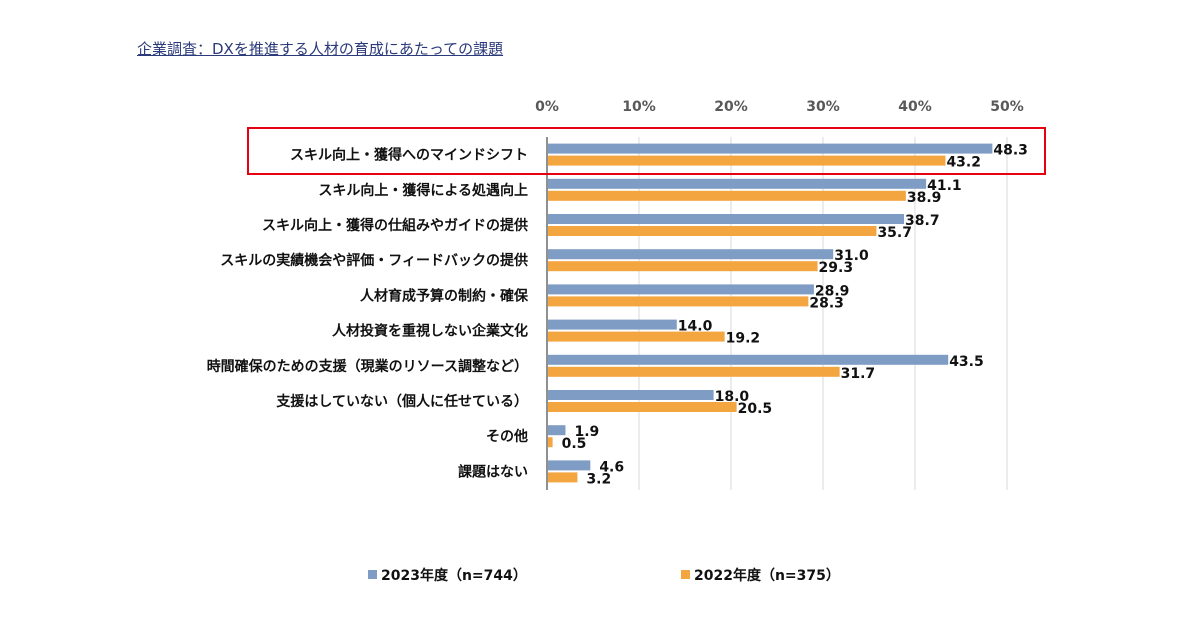 Image resolution: width=1200 pixels, height=630 pixels. I want to click on data-label: 19.2, so click(743, 339).